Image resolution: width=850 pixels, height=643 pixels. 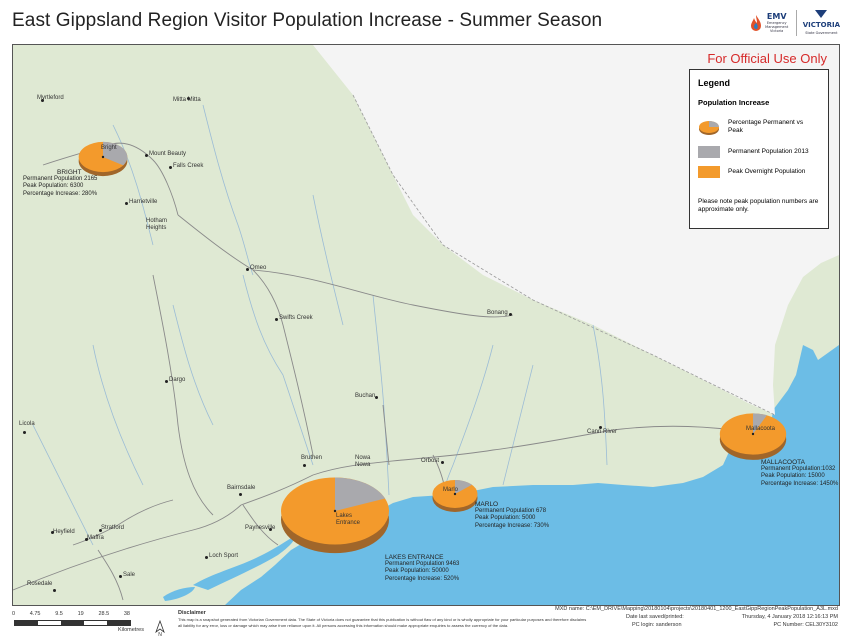 I want to click on place-mount-beauty: Mount Beauty, so click(x=168, y=154).